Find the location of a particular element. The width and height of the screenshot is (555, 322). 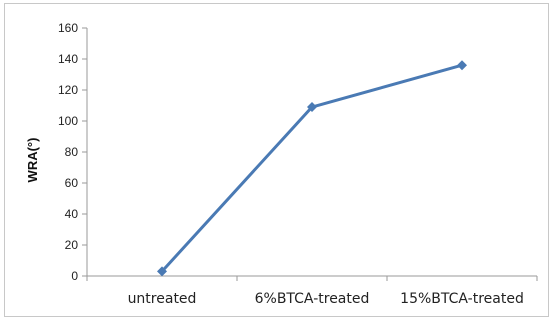

y-tick-label: 120 is located at coordinates (68, 90).